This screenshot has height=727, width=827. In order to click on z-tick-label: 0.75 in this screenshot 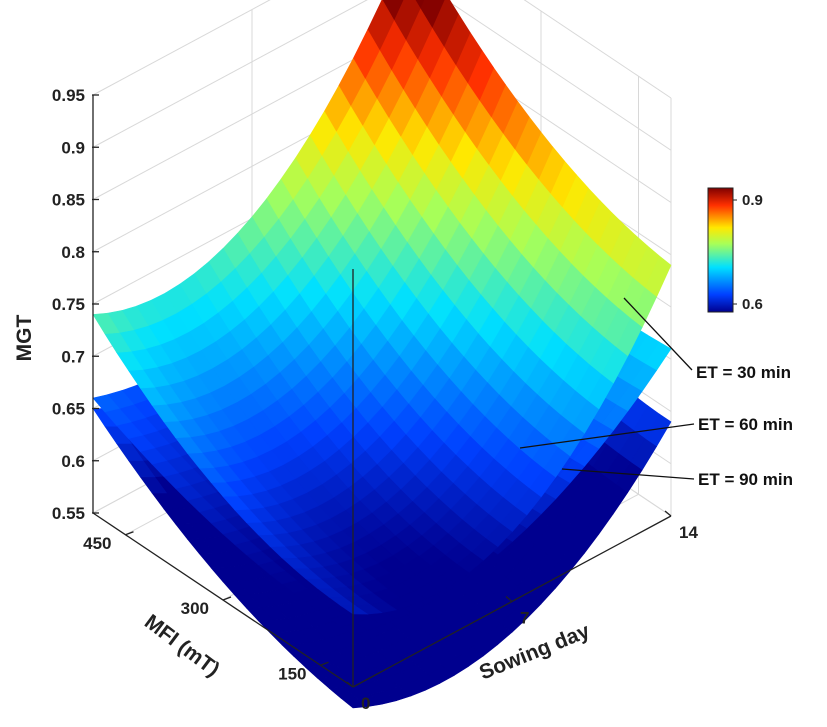, I will do `click(68, 304)`.